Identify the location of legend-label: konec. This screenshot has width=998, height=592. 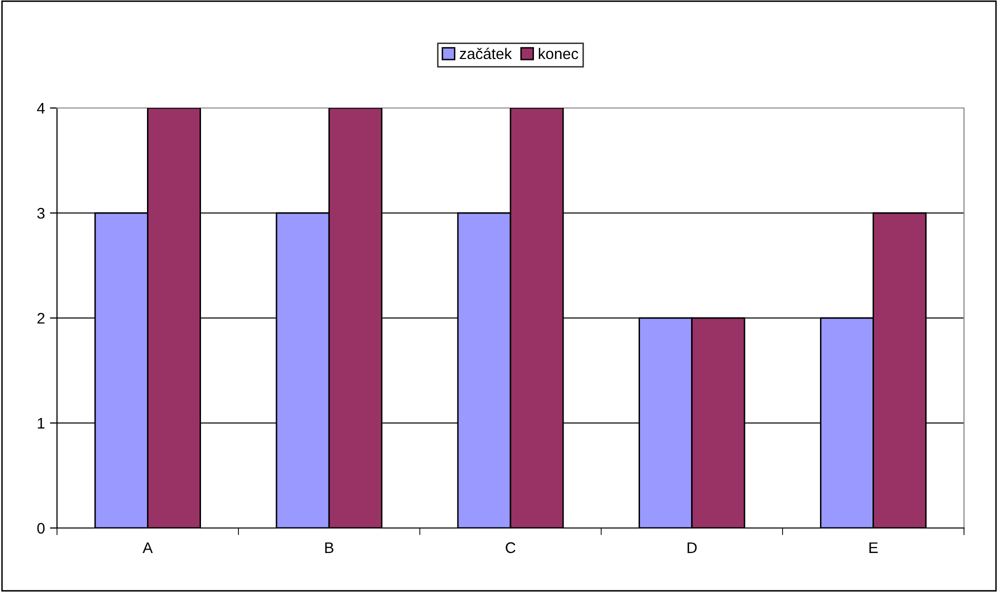
(558, 54).